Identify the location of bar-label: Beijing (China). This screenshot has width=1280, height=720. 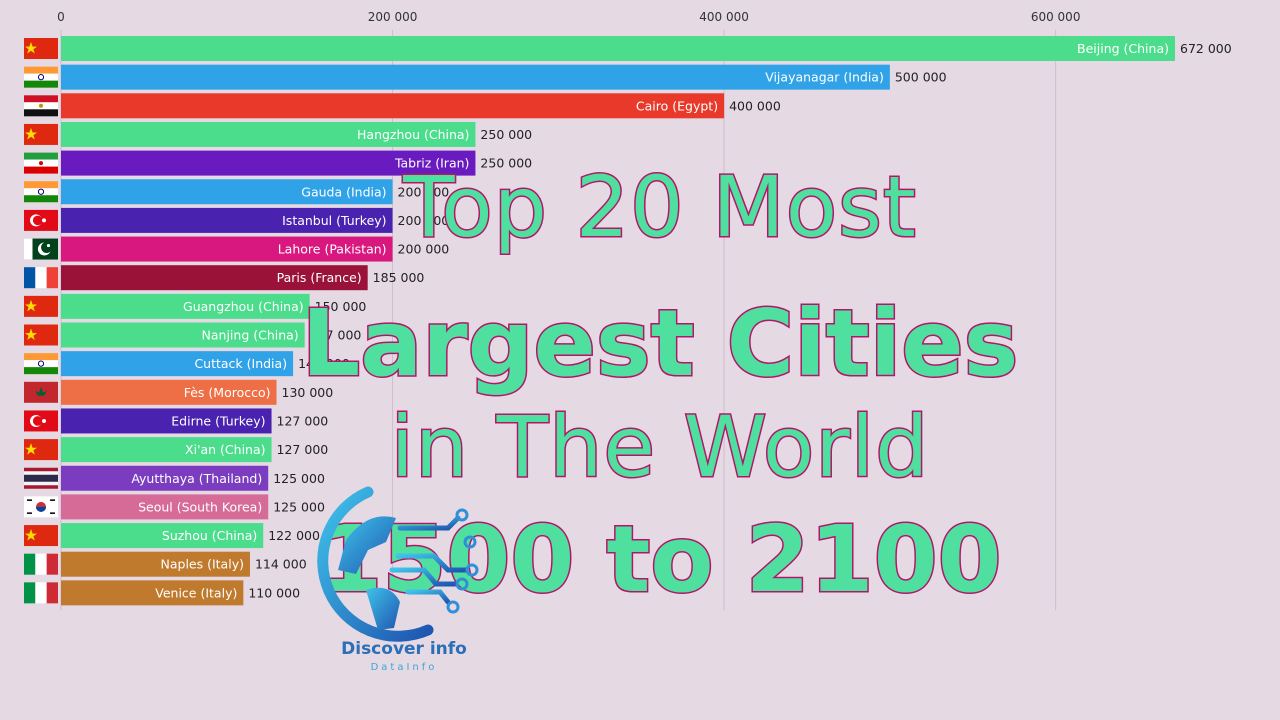
(1123, 48).